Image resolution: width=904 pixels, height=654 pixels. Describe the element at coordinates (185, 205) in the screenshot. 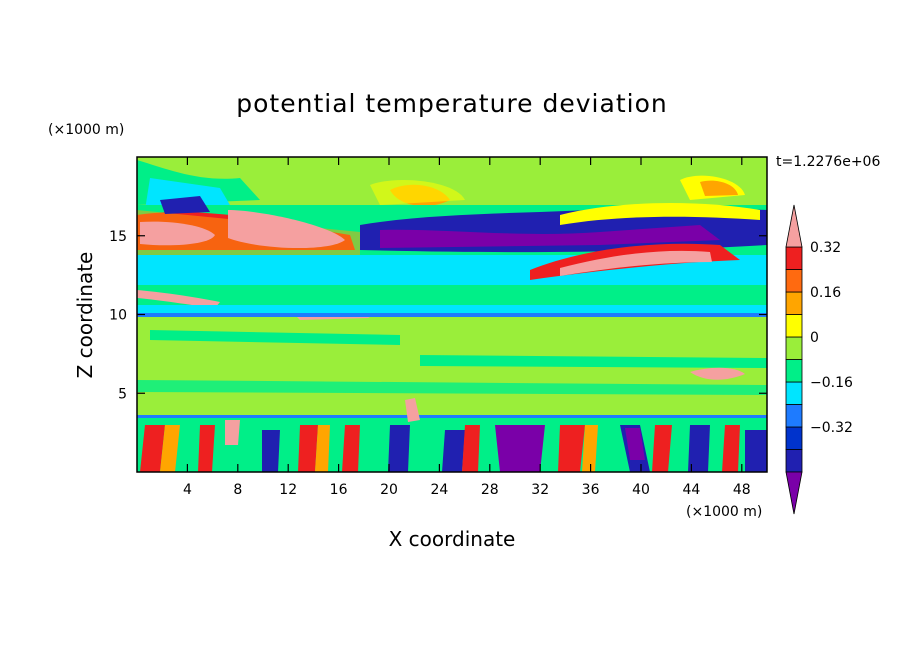

I see `left-navy-patch` at that location.